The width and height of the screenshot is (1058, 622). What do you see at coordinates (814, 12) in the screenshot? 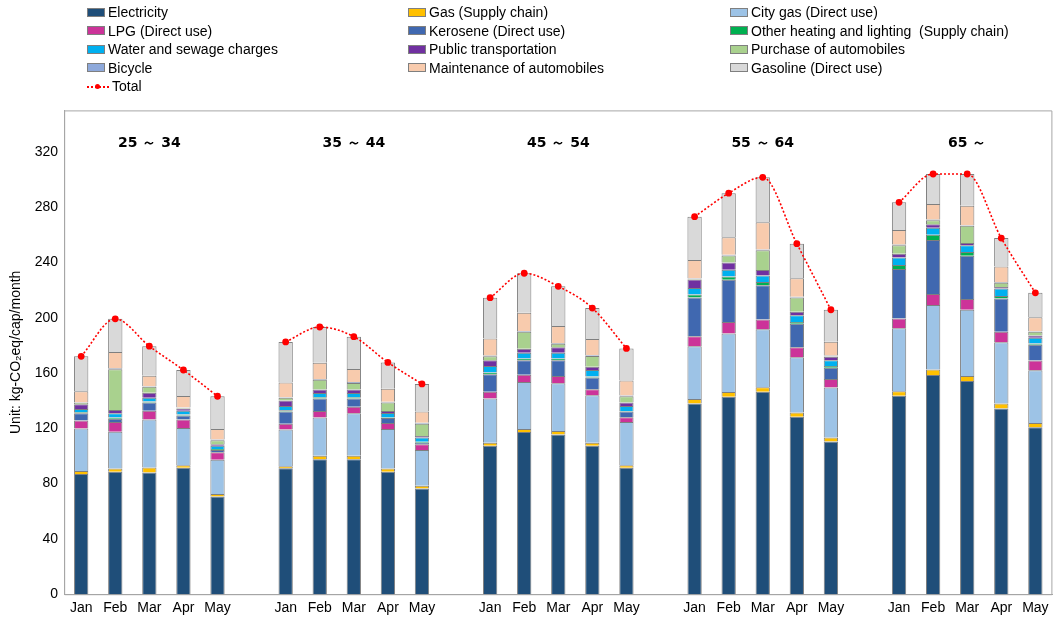
I see `legend-label: City gas (Direct use)` at bounding box center [814, 12].